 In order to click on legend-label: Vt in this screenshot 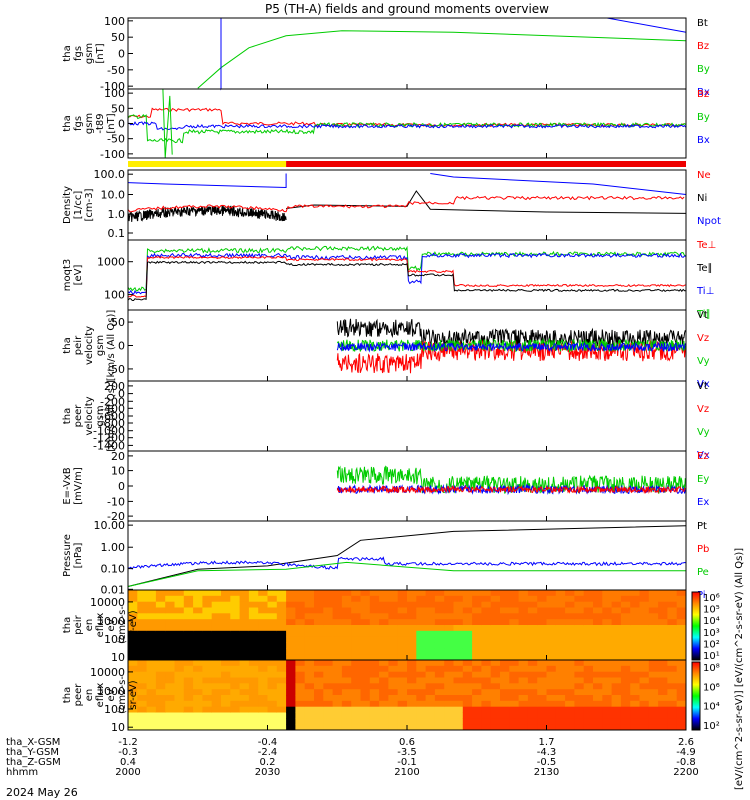, I will do `click(702, 315)`.